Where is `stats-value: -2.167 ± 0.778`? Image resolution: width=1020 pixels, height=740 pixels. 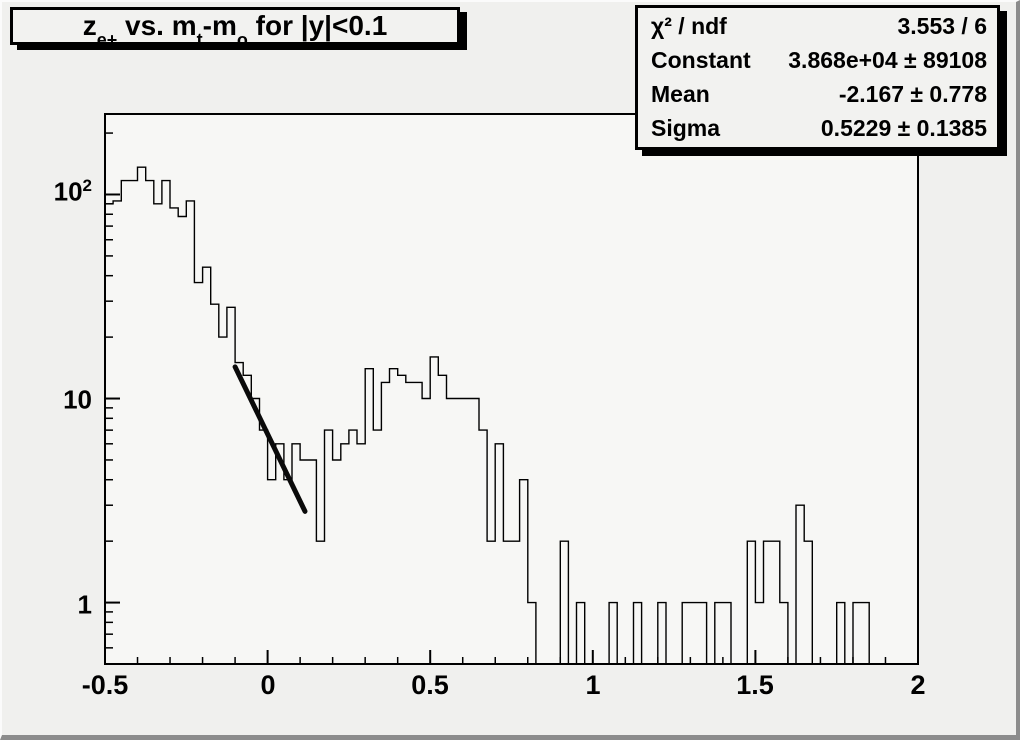 stats-value: -2.167 ± 0.778 is located at coordinates (912, 93).